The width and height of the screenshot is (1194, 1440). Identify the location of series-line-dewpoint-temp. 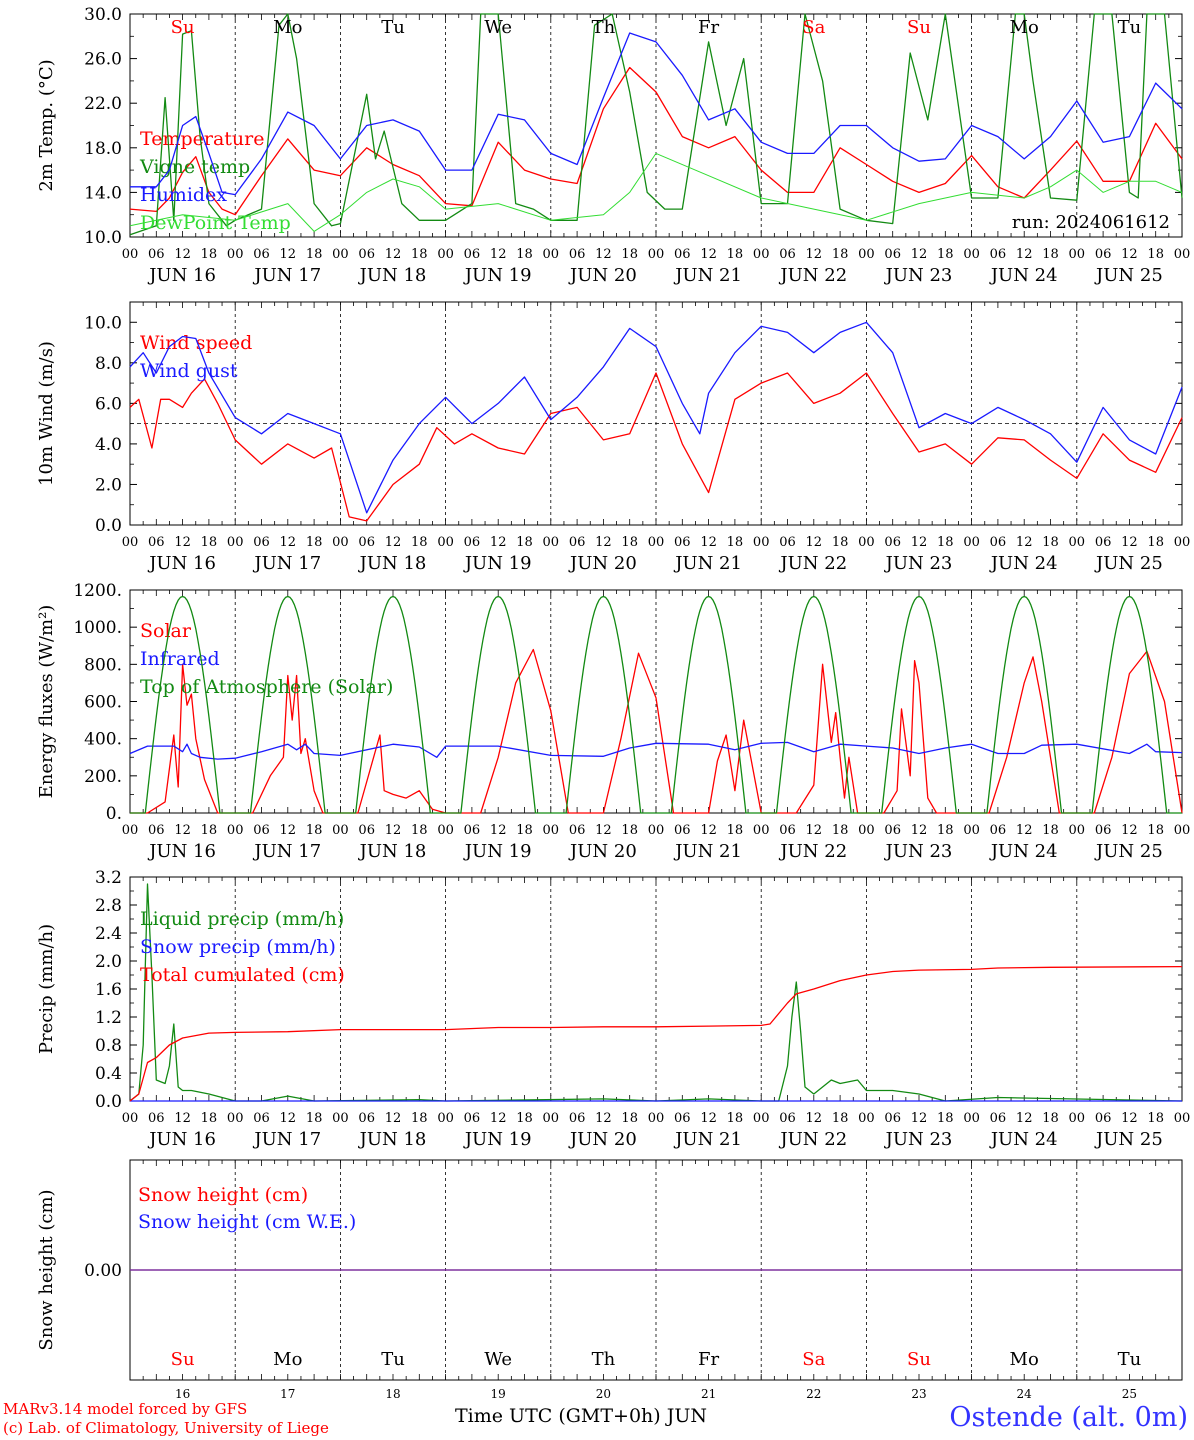
(656, 192).